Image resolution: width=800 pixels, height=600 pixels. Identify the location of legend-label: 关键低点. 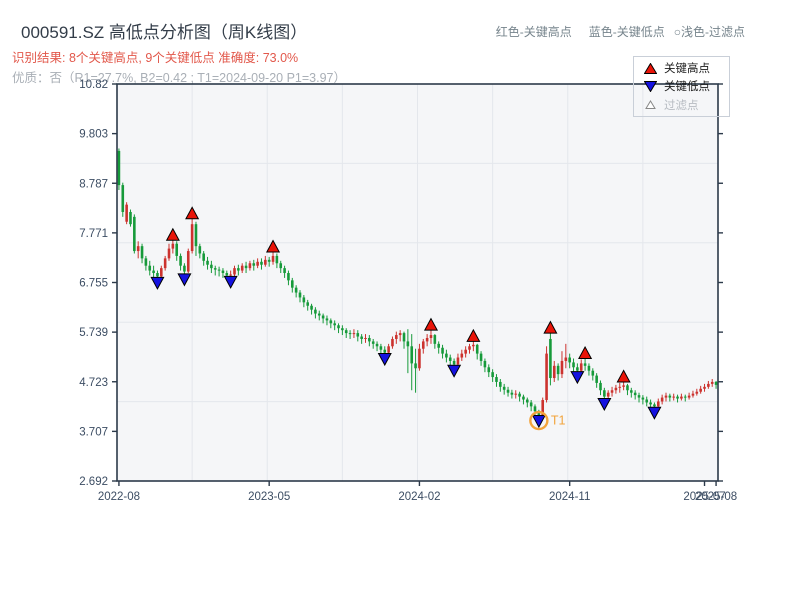
(687, 87).